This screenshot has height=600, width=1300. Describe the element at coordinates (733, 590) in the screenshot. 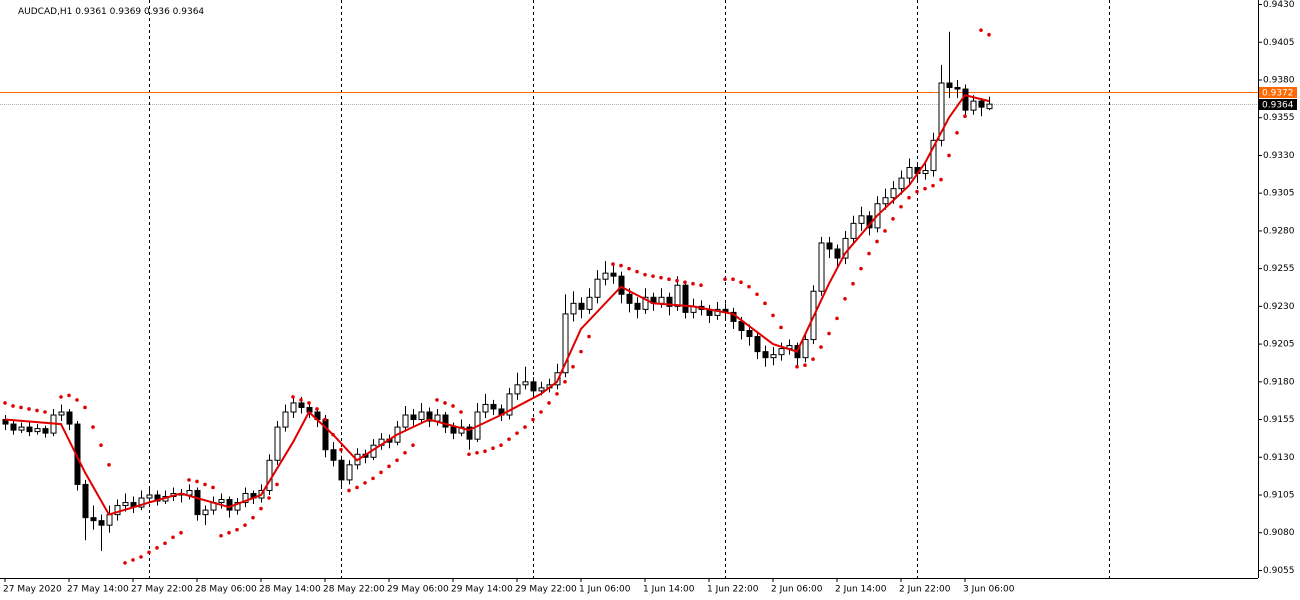

I see `x-tick-label: 1 Jun 22:00` at that location.